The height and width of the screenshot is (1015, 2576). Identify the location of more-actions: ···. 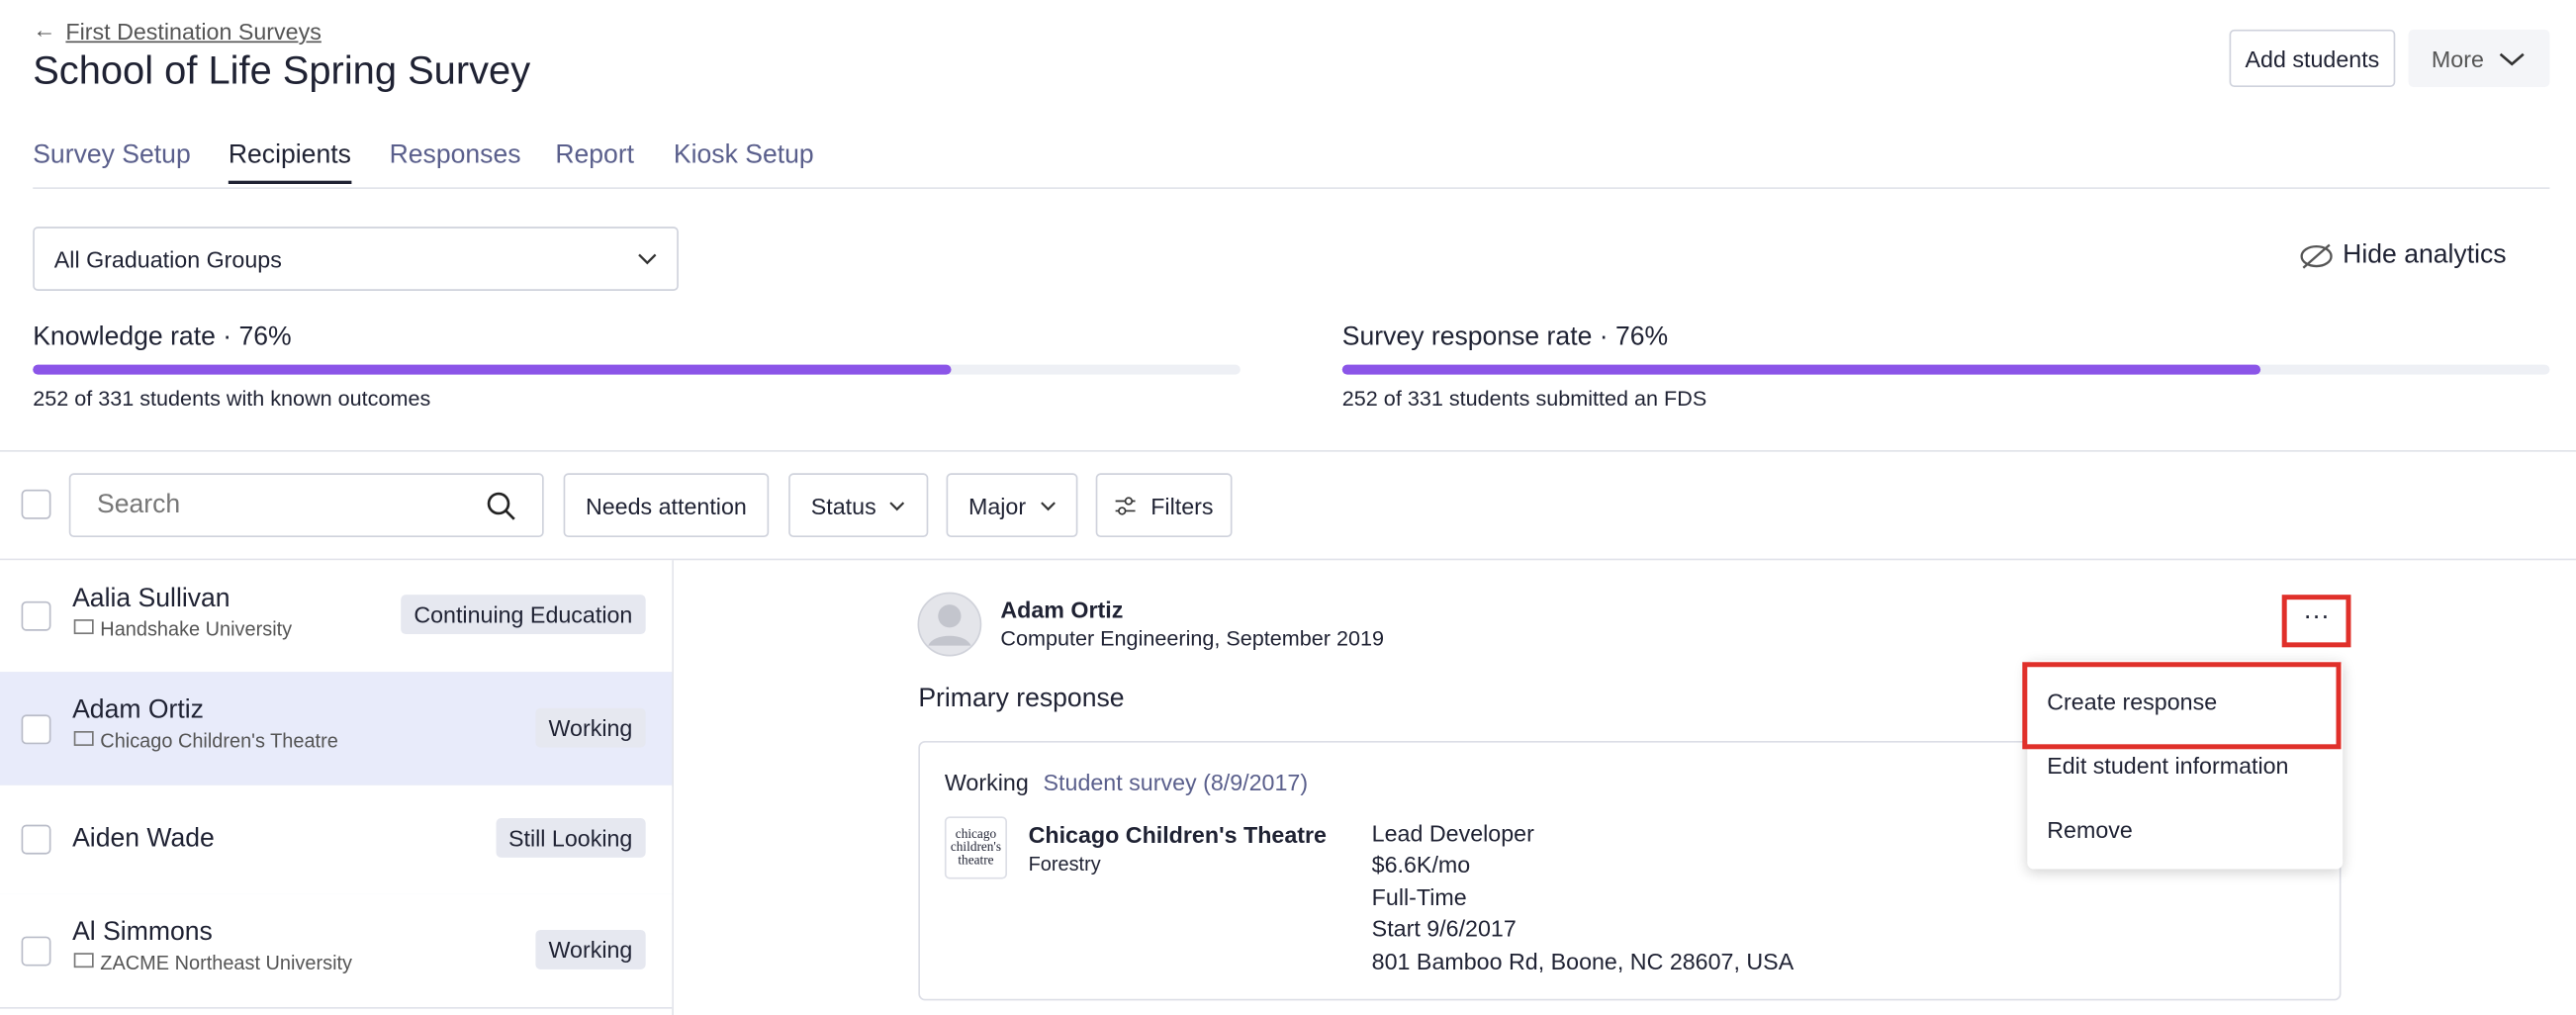
(2316, 622).